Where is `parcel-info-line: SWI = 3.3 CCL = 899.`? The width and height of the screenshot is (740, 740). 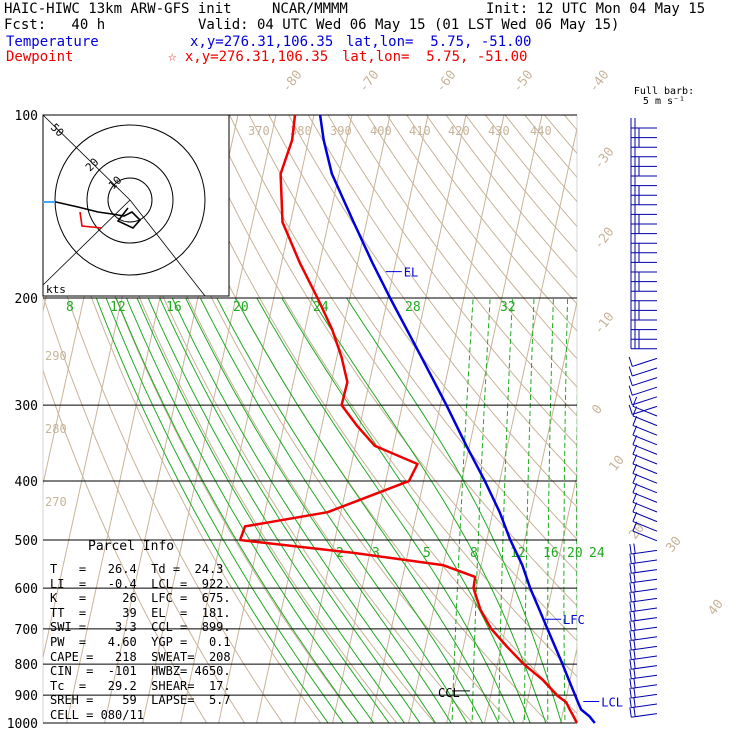
parcel-info-line: SWI = 3.3 CCL = 899. is located at coordinates (140, 627).